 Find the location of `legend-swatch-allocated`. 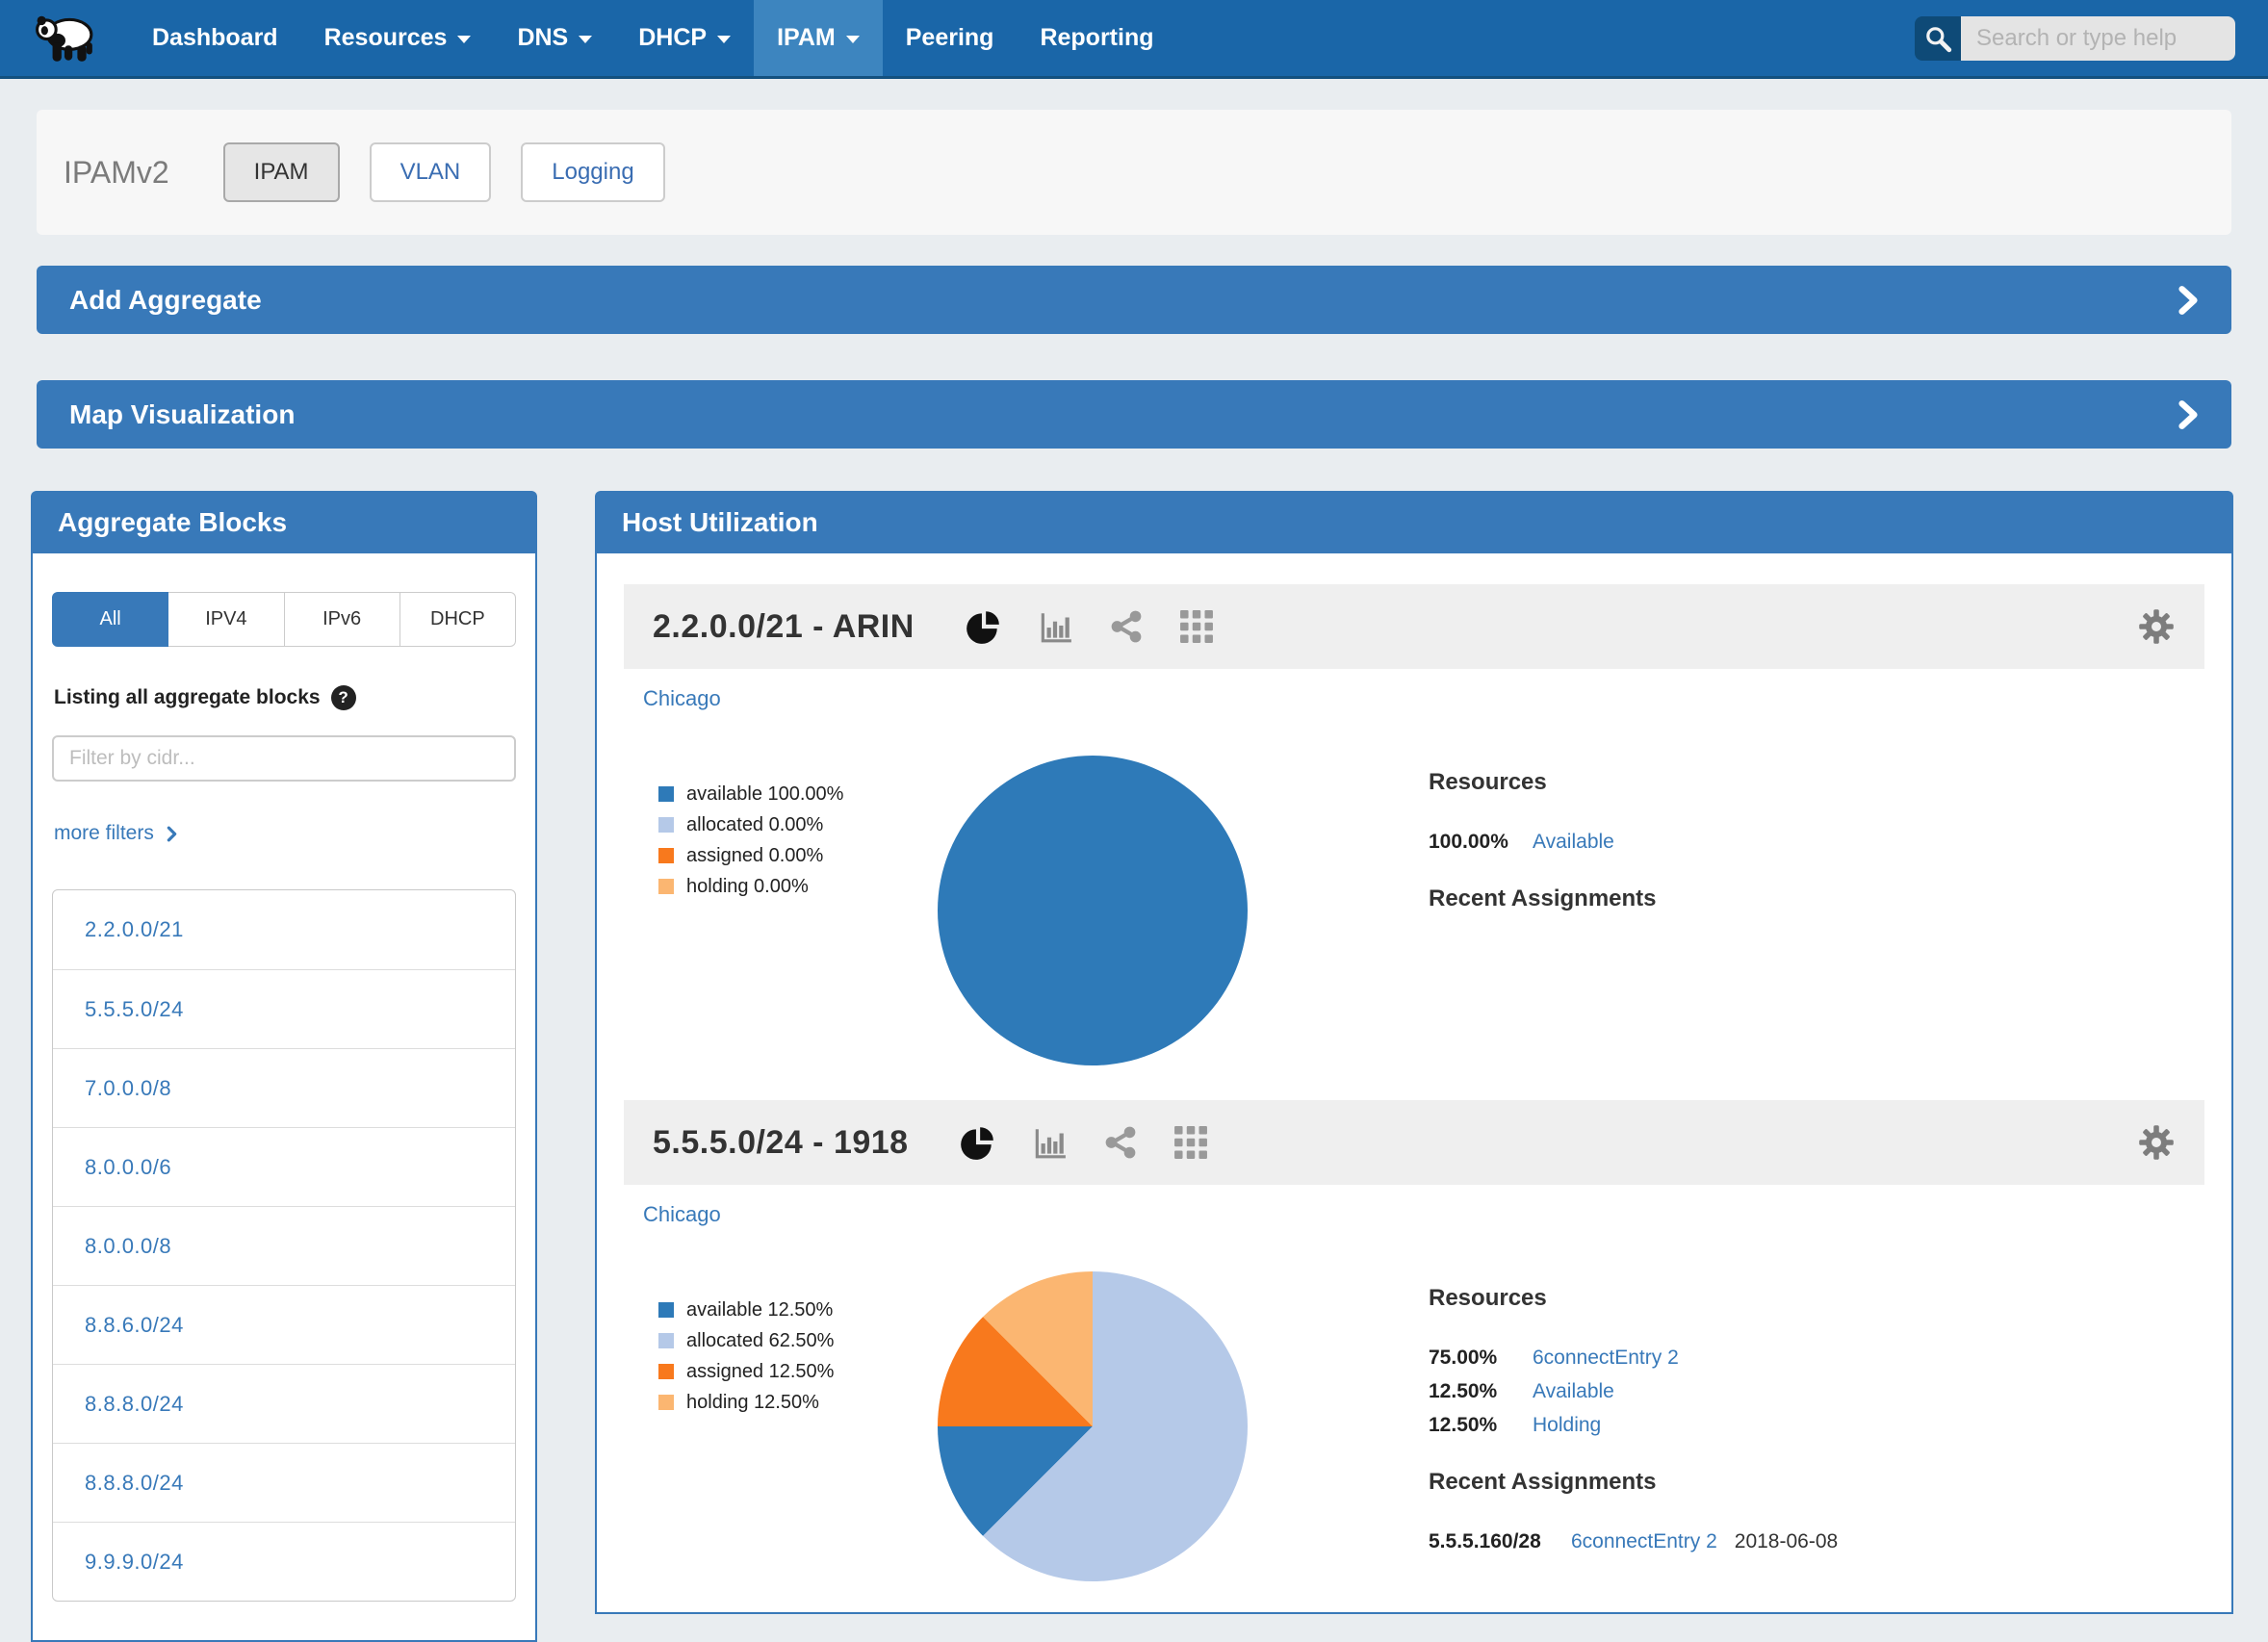

legend-swatch-allocated is located at coordinates (666, 1341).